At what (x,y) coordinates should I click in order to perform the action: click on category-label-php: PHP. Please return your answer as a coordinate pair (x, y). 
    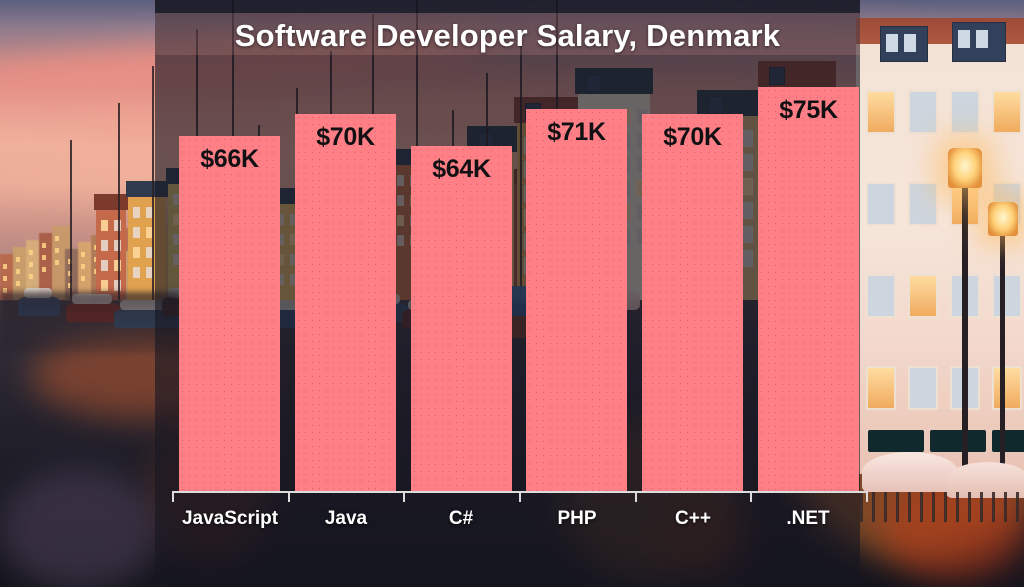
    Looking at the image, I should click on (577, 518).